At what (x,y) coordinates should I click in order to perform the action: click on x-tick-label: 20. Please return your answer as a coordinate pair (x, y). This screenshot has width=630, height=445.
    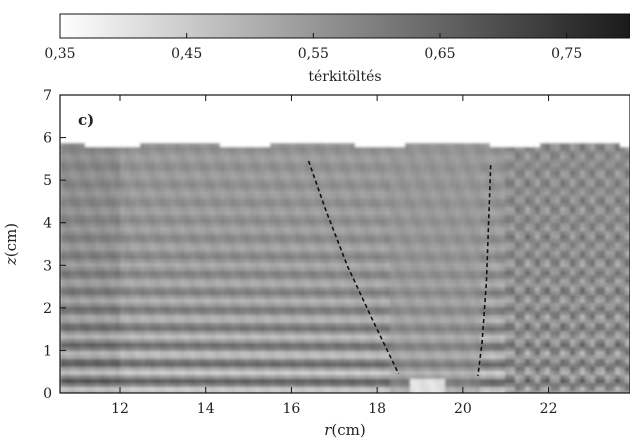
    Looking at the image, I should click on (463, 409).